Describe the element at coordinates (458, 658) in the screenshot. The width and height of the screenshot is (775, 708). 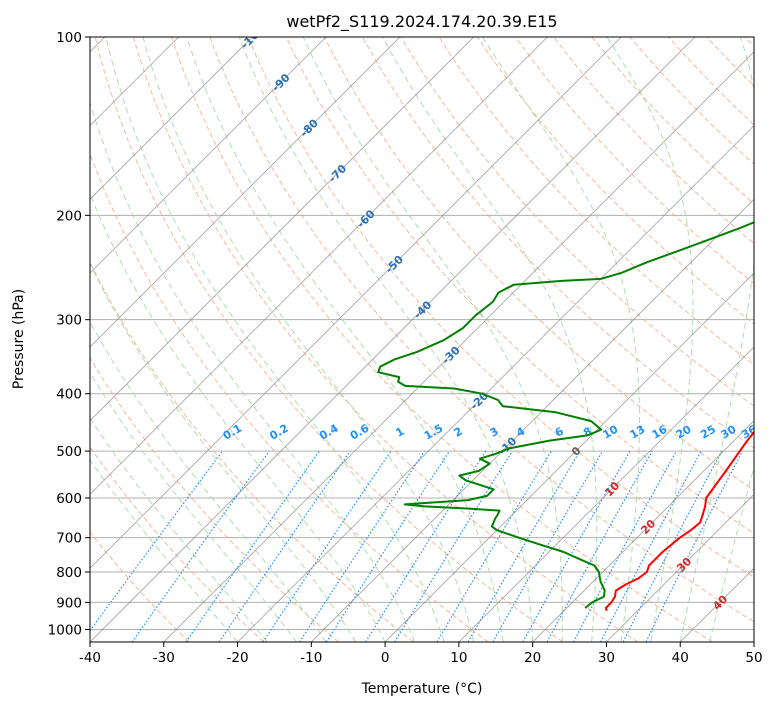
I see `x-tick-label: 10` at that location.